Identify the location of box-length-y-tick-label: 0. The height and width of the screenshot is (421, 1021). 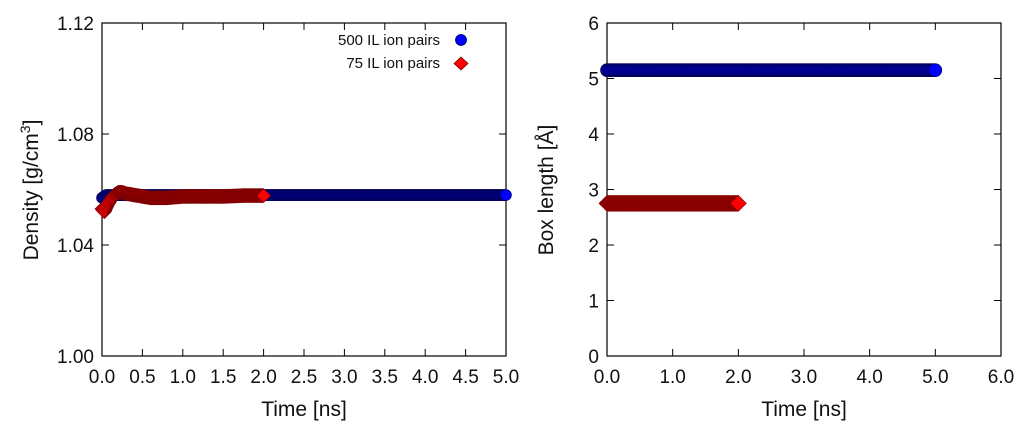
(593, 357).